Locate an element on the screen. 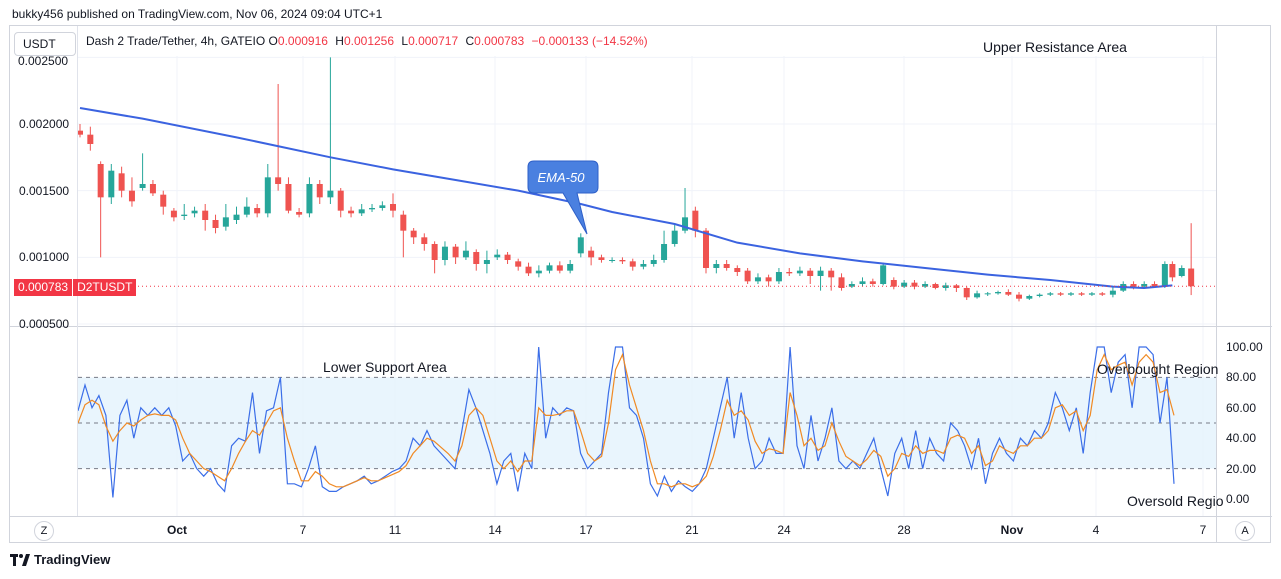 The image size is (1281, 579). last-price-value: 0.000783 is located at coordinates (43, 287).